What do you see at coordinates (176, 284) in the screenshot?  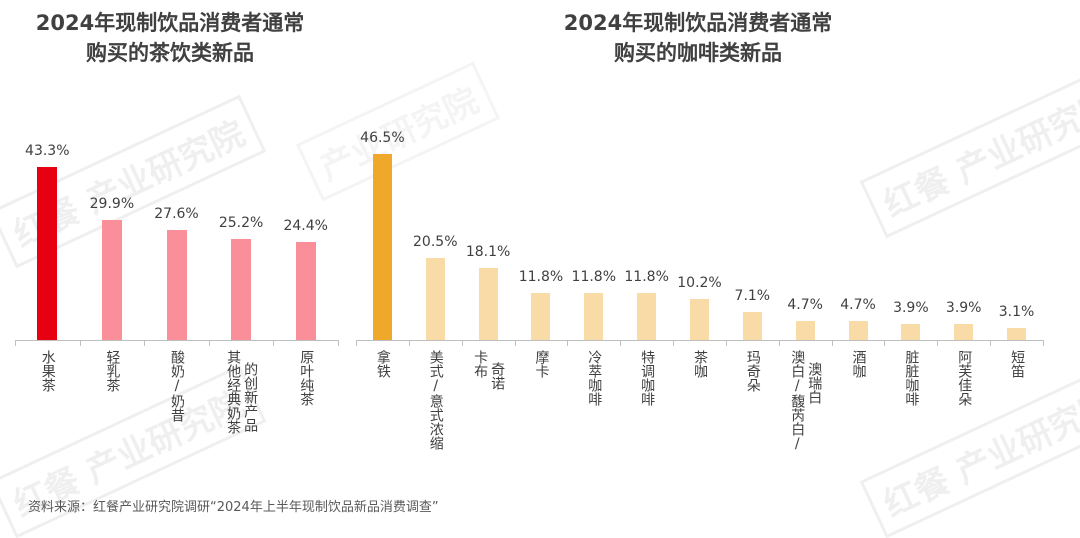 I see `bar-酸奶/奶昔` at bounding box center [176, 284].